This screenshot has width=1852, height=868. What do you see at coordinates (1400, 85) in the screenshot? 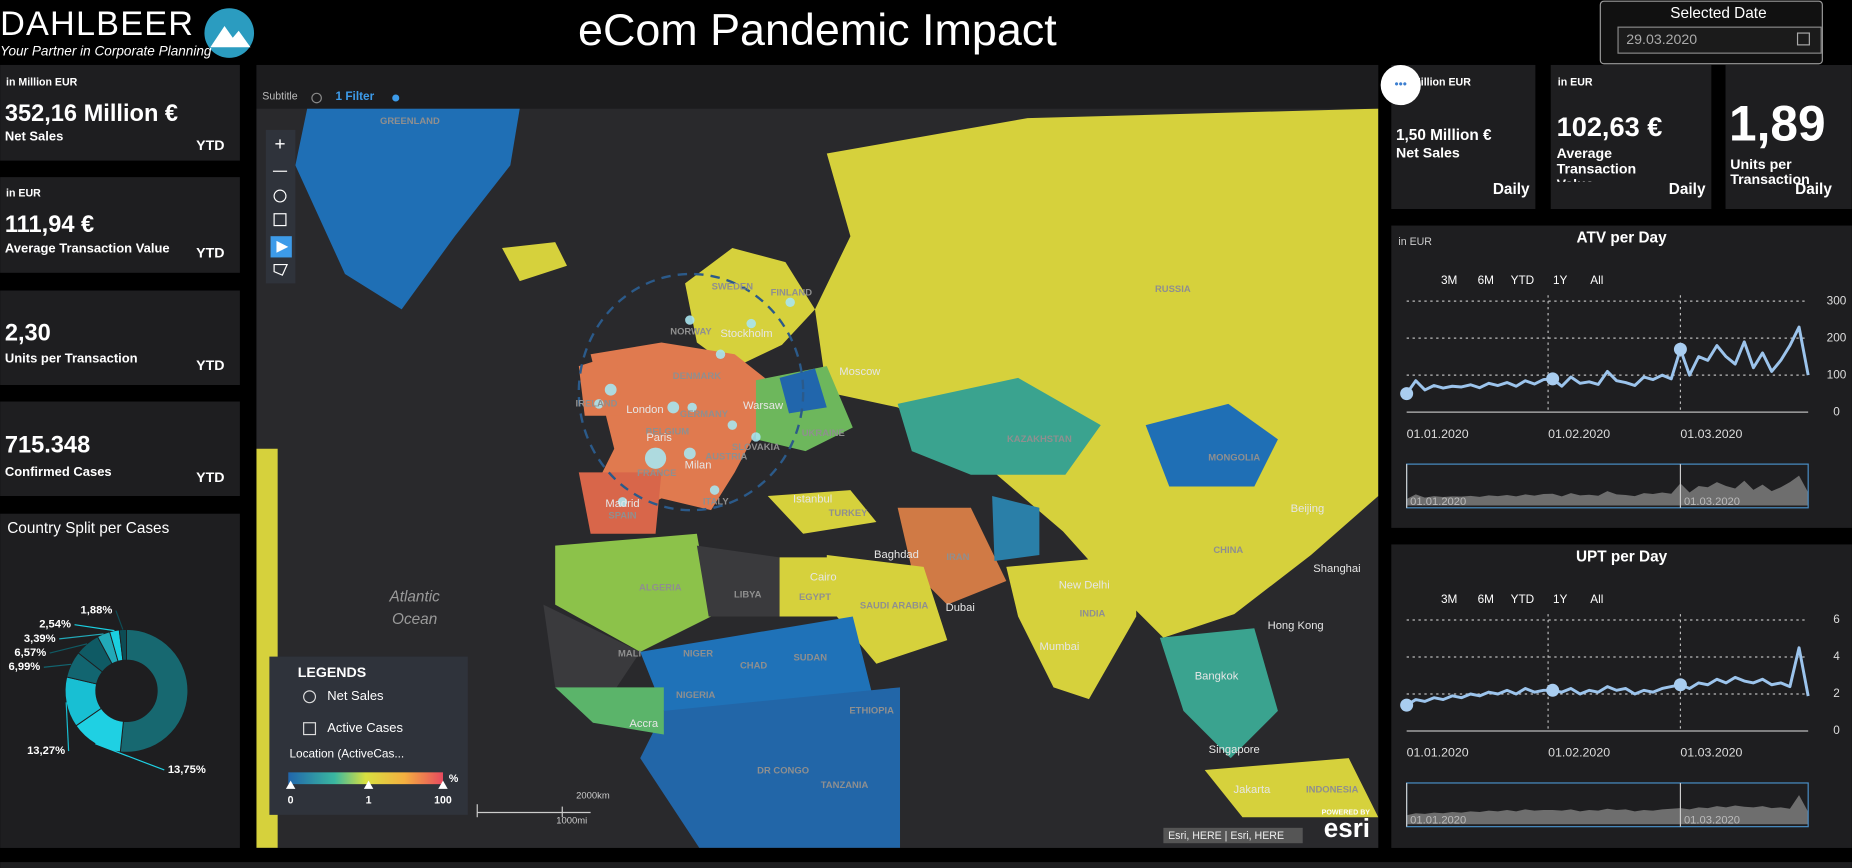
I see `more-button` at bounding box center [1400, 85].